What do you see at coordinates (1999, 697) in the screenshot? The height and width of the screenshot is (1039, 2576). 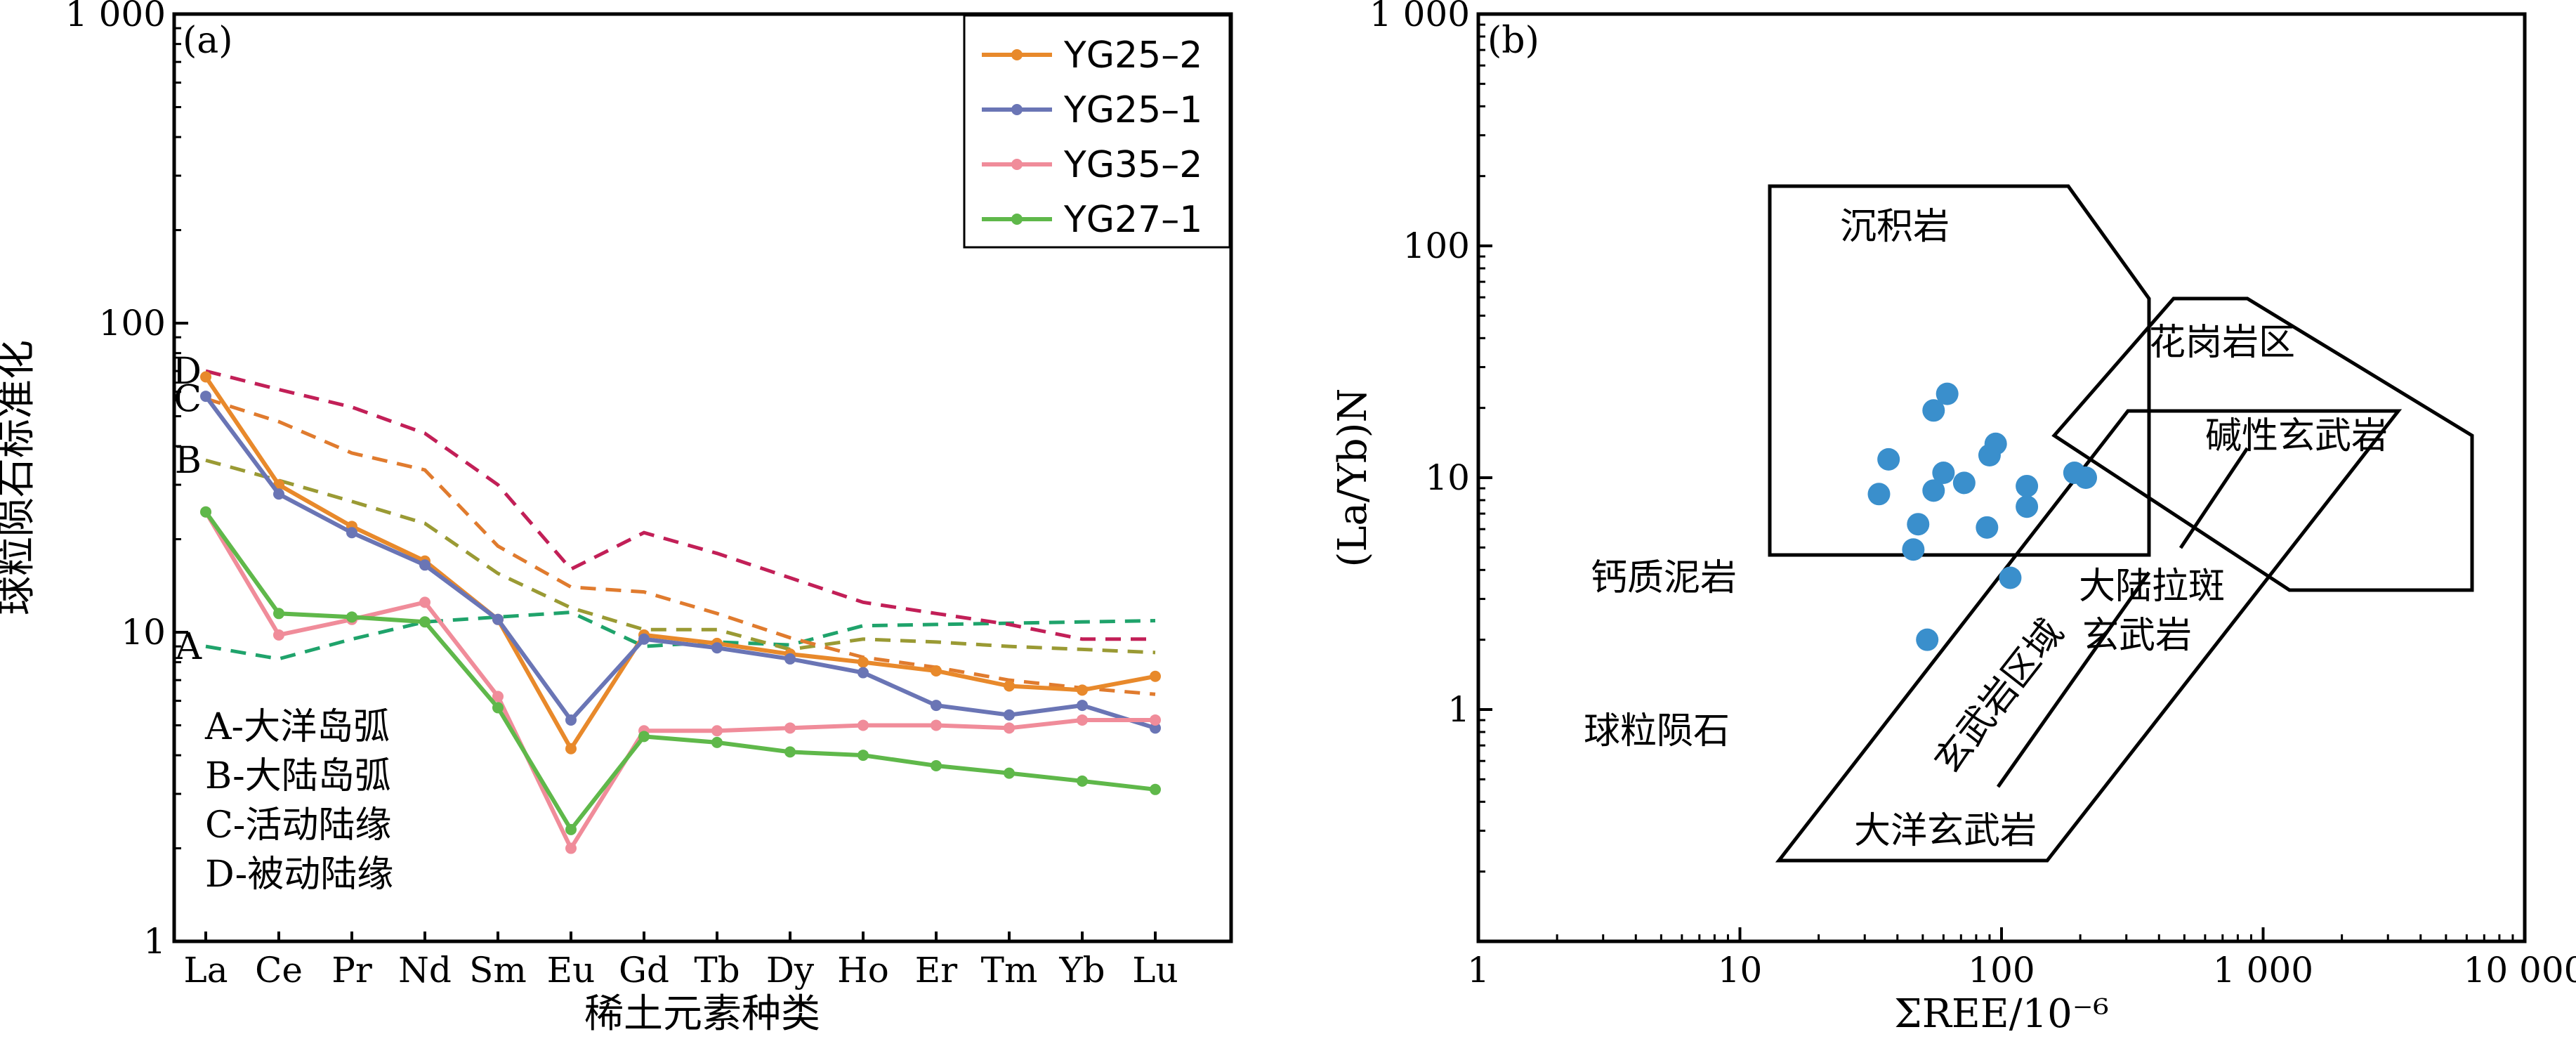 I see `field-label: 玄武岩区域` at bounding box center [1999, 697].